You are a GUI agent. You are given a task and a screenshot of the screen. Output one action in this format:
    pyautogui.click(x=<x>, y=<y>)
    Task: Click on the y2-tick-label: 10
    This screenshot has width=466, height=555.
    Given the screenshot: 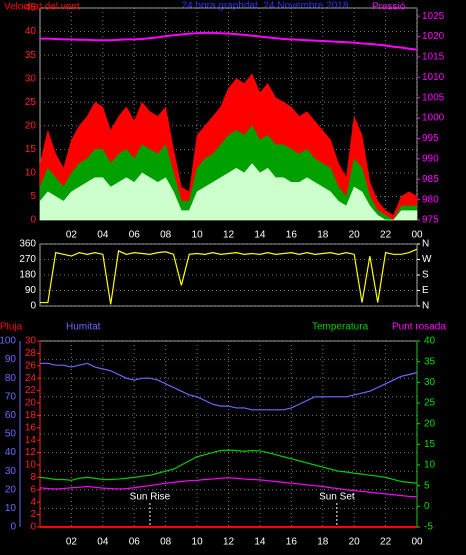 What is the action you would take?
    pyautogui.click(x=430, y=465)
    